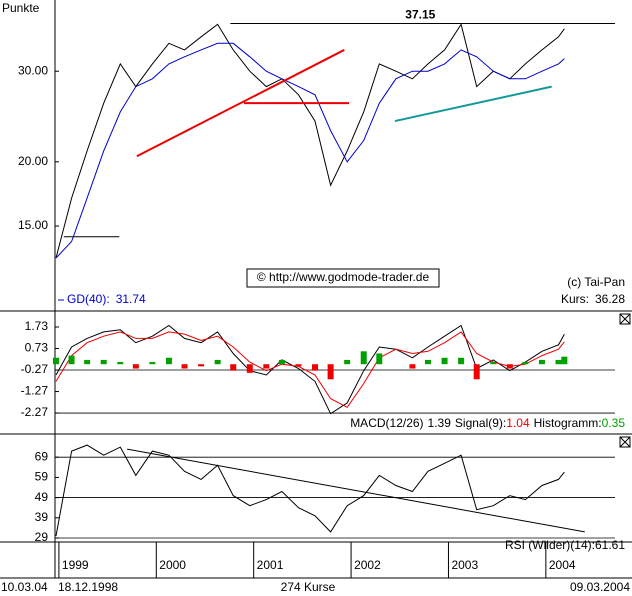  What do you see at coordinates (562, 565) in the screenshot?
I see `x-tick-label: 2004` at bounding box center [562, 565].